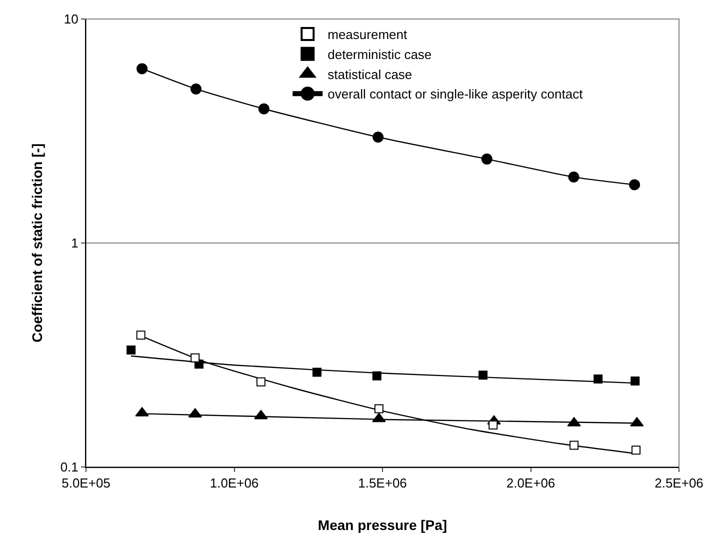 The image size is (721, 545). I want to click on x-tick-label: 5.0E+05, so click(86, 483).